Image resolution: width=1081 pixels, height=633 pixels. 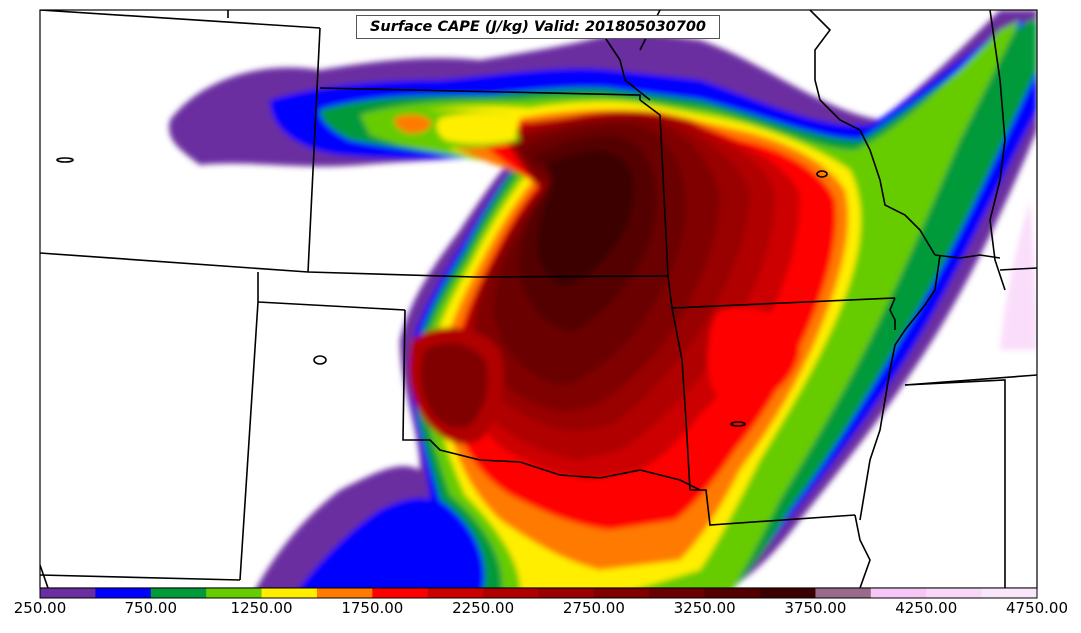 What do you see at coordinates (261, 608) in the screenshot?
I see `colorbar-tick-label: 1250.00` at bounding box center [261, 608].